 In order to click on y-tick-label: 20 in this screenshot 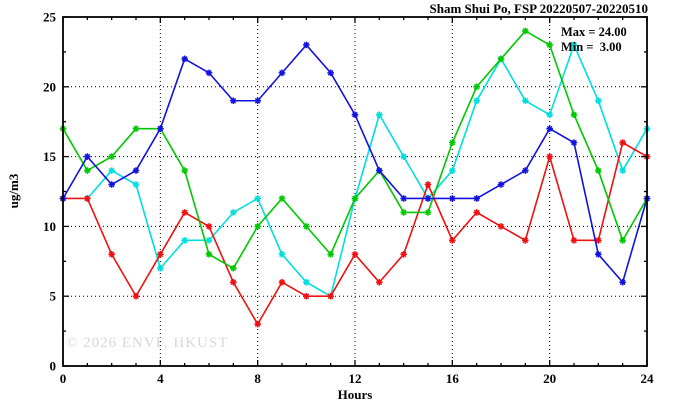, I will do `click(49, 86)`.